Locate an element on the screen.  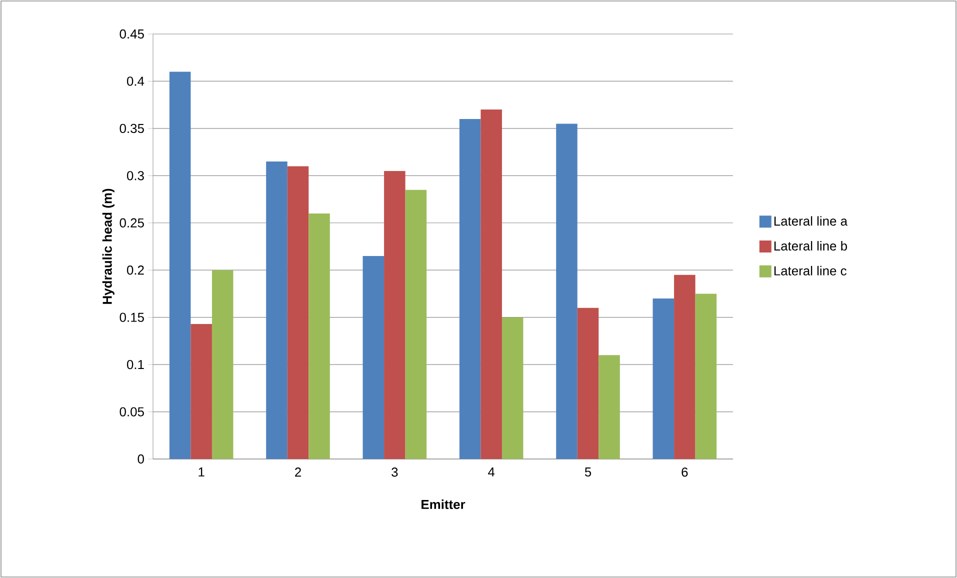
y-axis-title: Hydraulic head (m) is located at coordinates (108, 246).